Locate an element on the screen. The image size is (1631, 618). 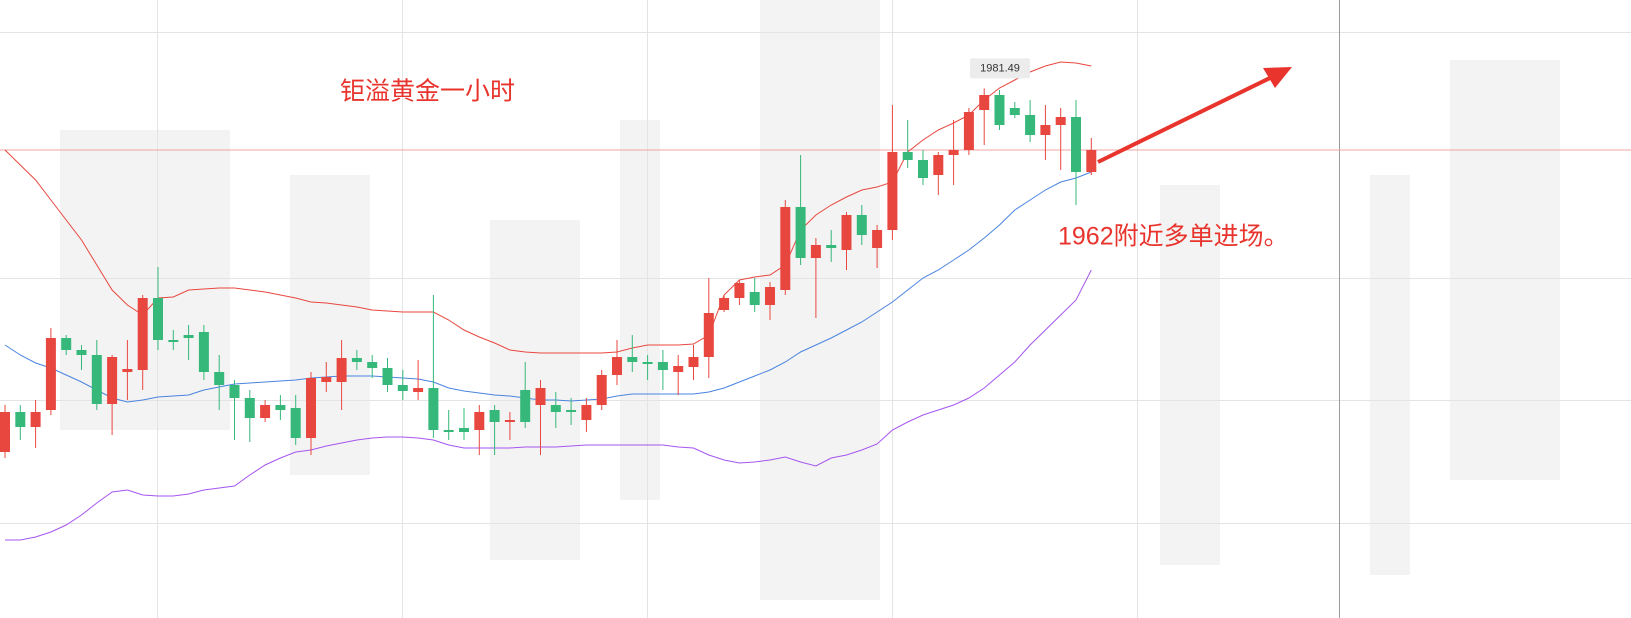
high-label-box is located at coordinates (1000, 68).